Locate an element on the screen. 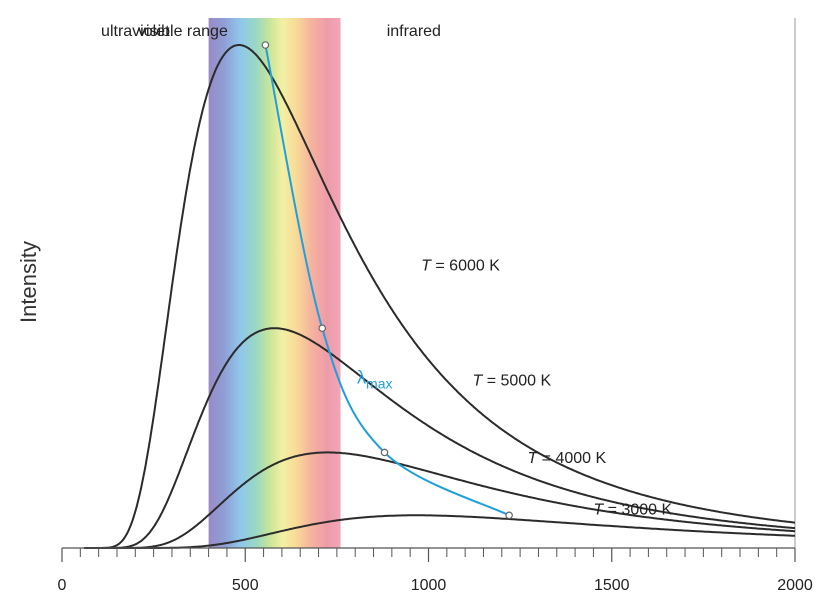  curve-3000k is located at coordinates (440, 531).